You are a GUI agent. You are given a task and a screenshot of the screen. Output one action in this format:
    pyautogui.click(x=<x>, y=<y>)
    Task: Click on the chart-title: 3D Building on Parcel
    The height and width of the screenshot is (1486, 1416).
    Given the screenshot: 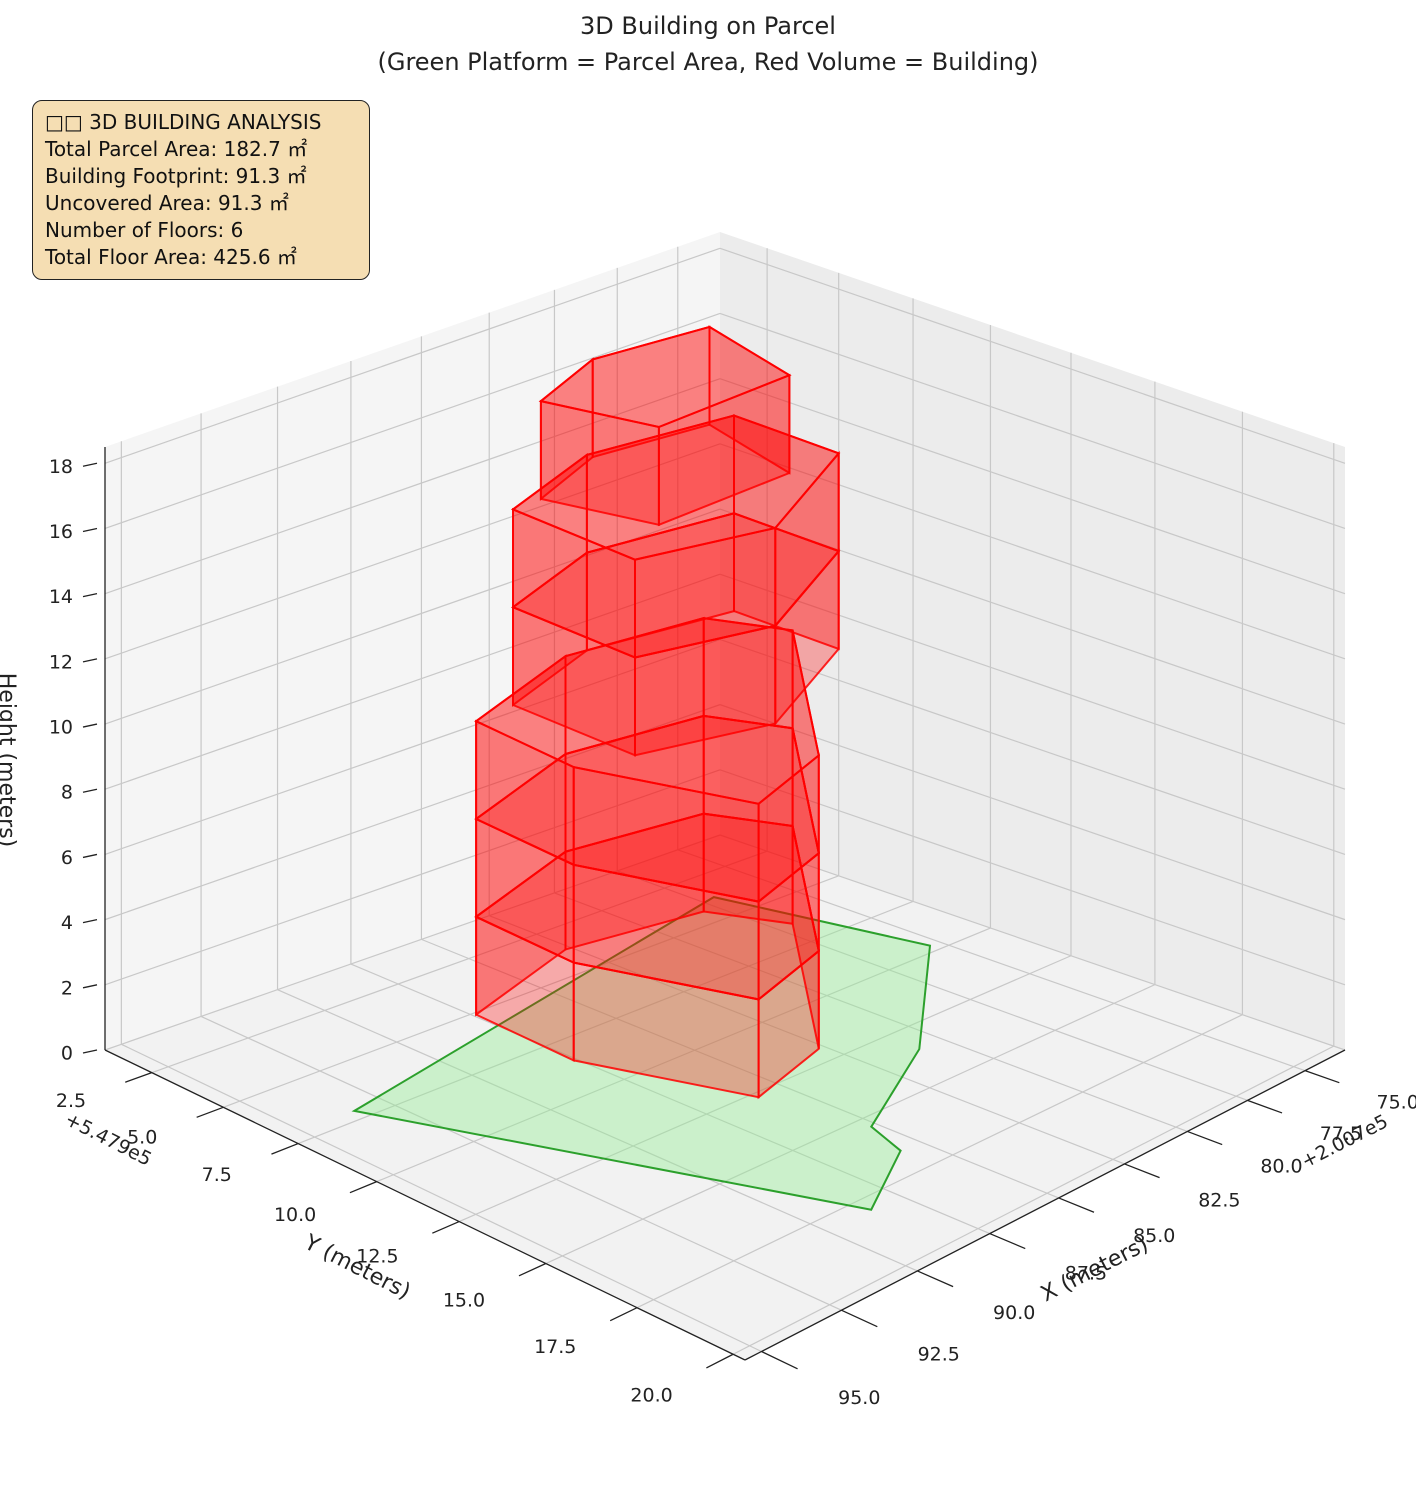 What is the action you would take?
    pyautogui.click(x=708, y=26)
    